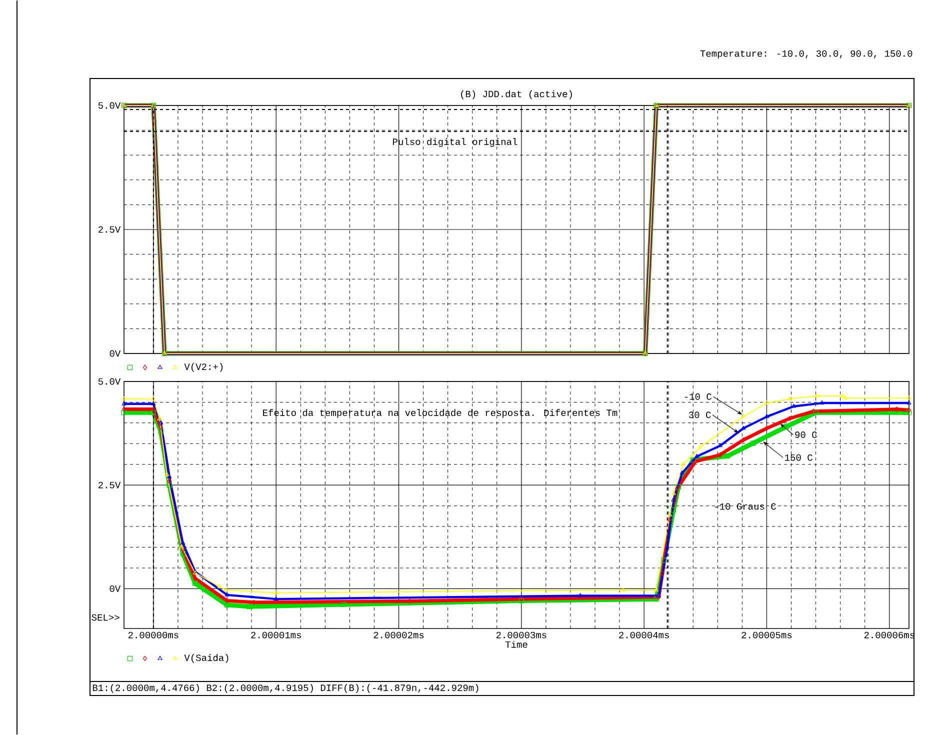 The image size is (946, 735). I want to click on x-tick-label: 2.00000ms, so click(153, 635).